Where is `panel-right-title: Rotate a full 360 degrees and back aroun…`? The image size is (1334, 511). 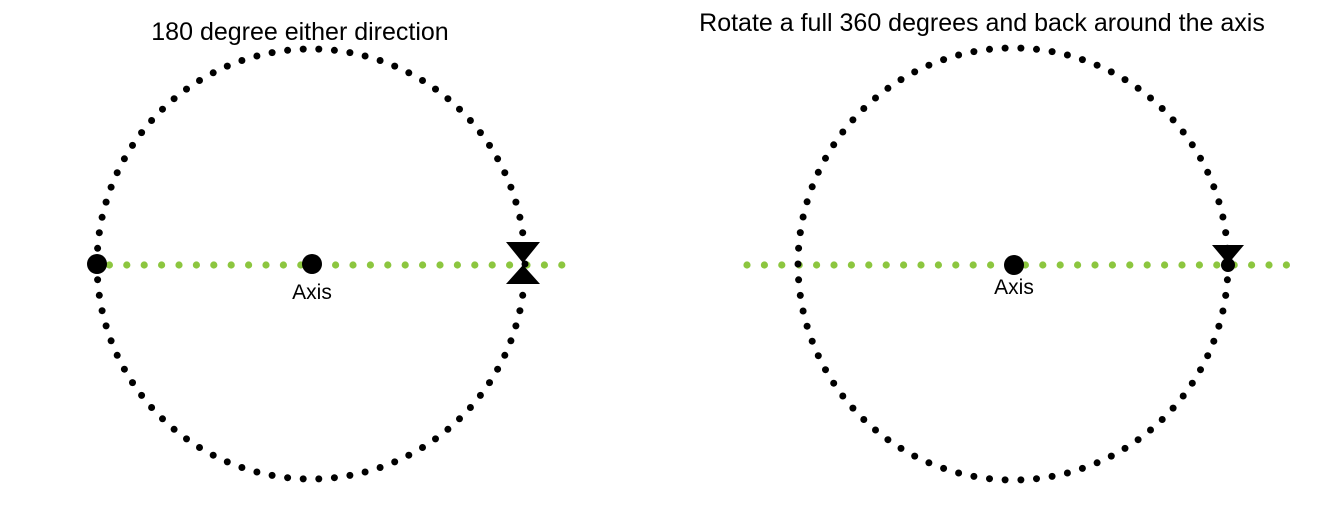
panel-right-title: Rotate a full 360 degrees and back aroun… is located at coordinates (982, 23).